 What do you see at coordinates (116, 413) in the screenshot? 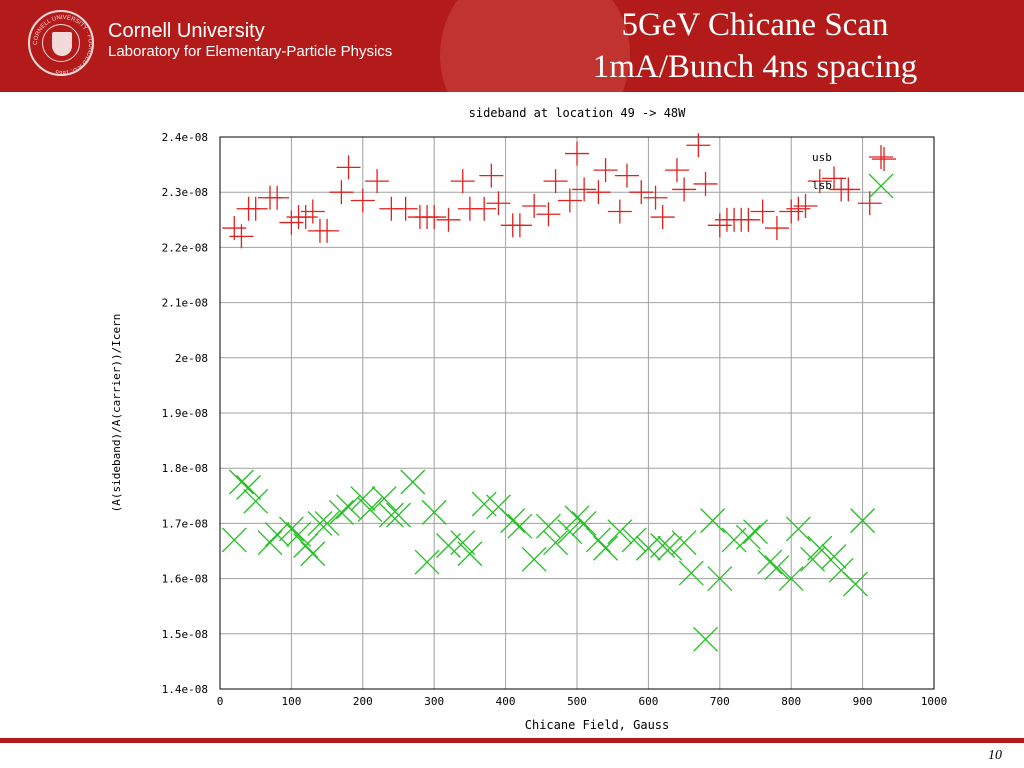
I see `y-axis-label: (A(sideband)/A(carrier))/Icern` at bounding box center [116, 413].